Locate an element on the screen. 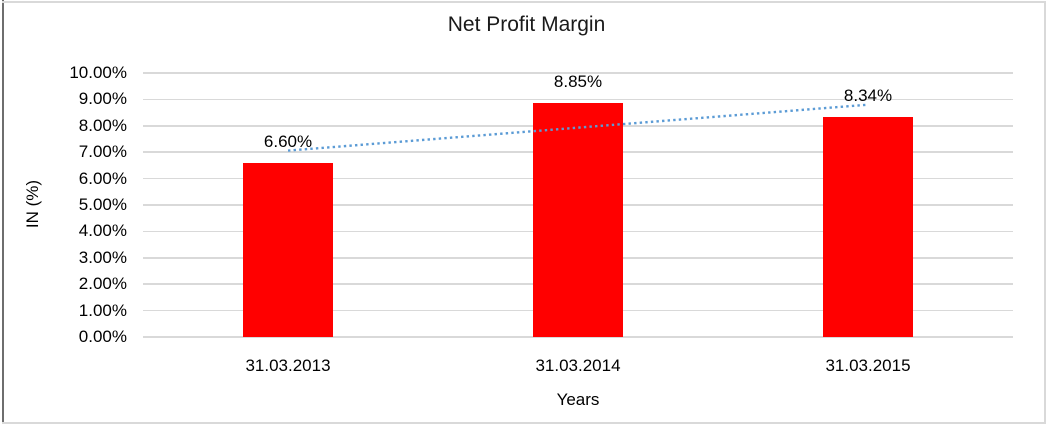  y-axis-tick-label: 2.00% is located at coordinates (102, 284).